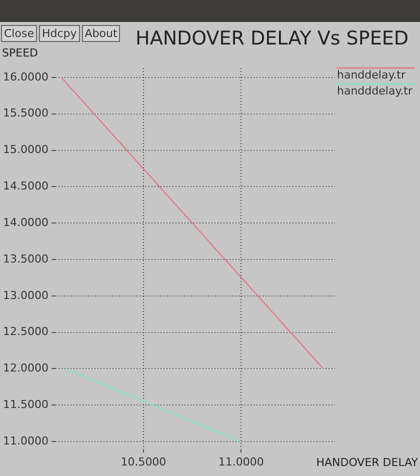 This screenshot has height=476, width=420. What do you see at coordinates (20, 53) in the screenshot?
I see `y-axis-title: SPEED` at bounding box center [20, 53].